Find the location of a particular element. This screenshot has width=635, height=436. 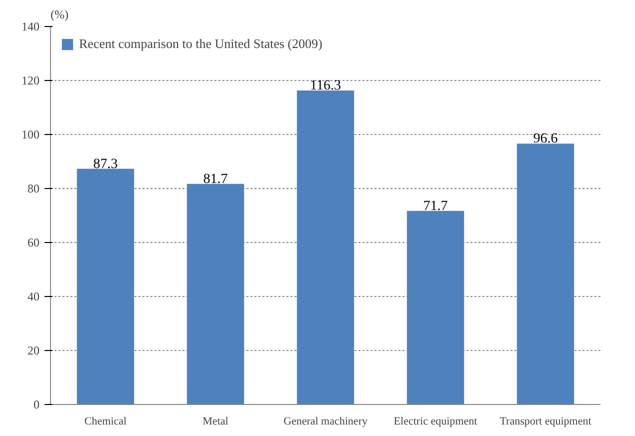

y-axis-title: (%) is located at coordinates (59, 15).